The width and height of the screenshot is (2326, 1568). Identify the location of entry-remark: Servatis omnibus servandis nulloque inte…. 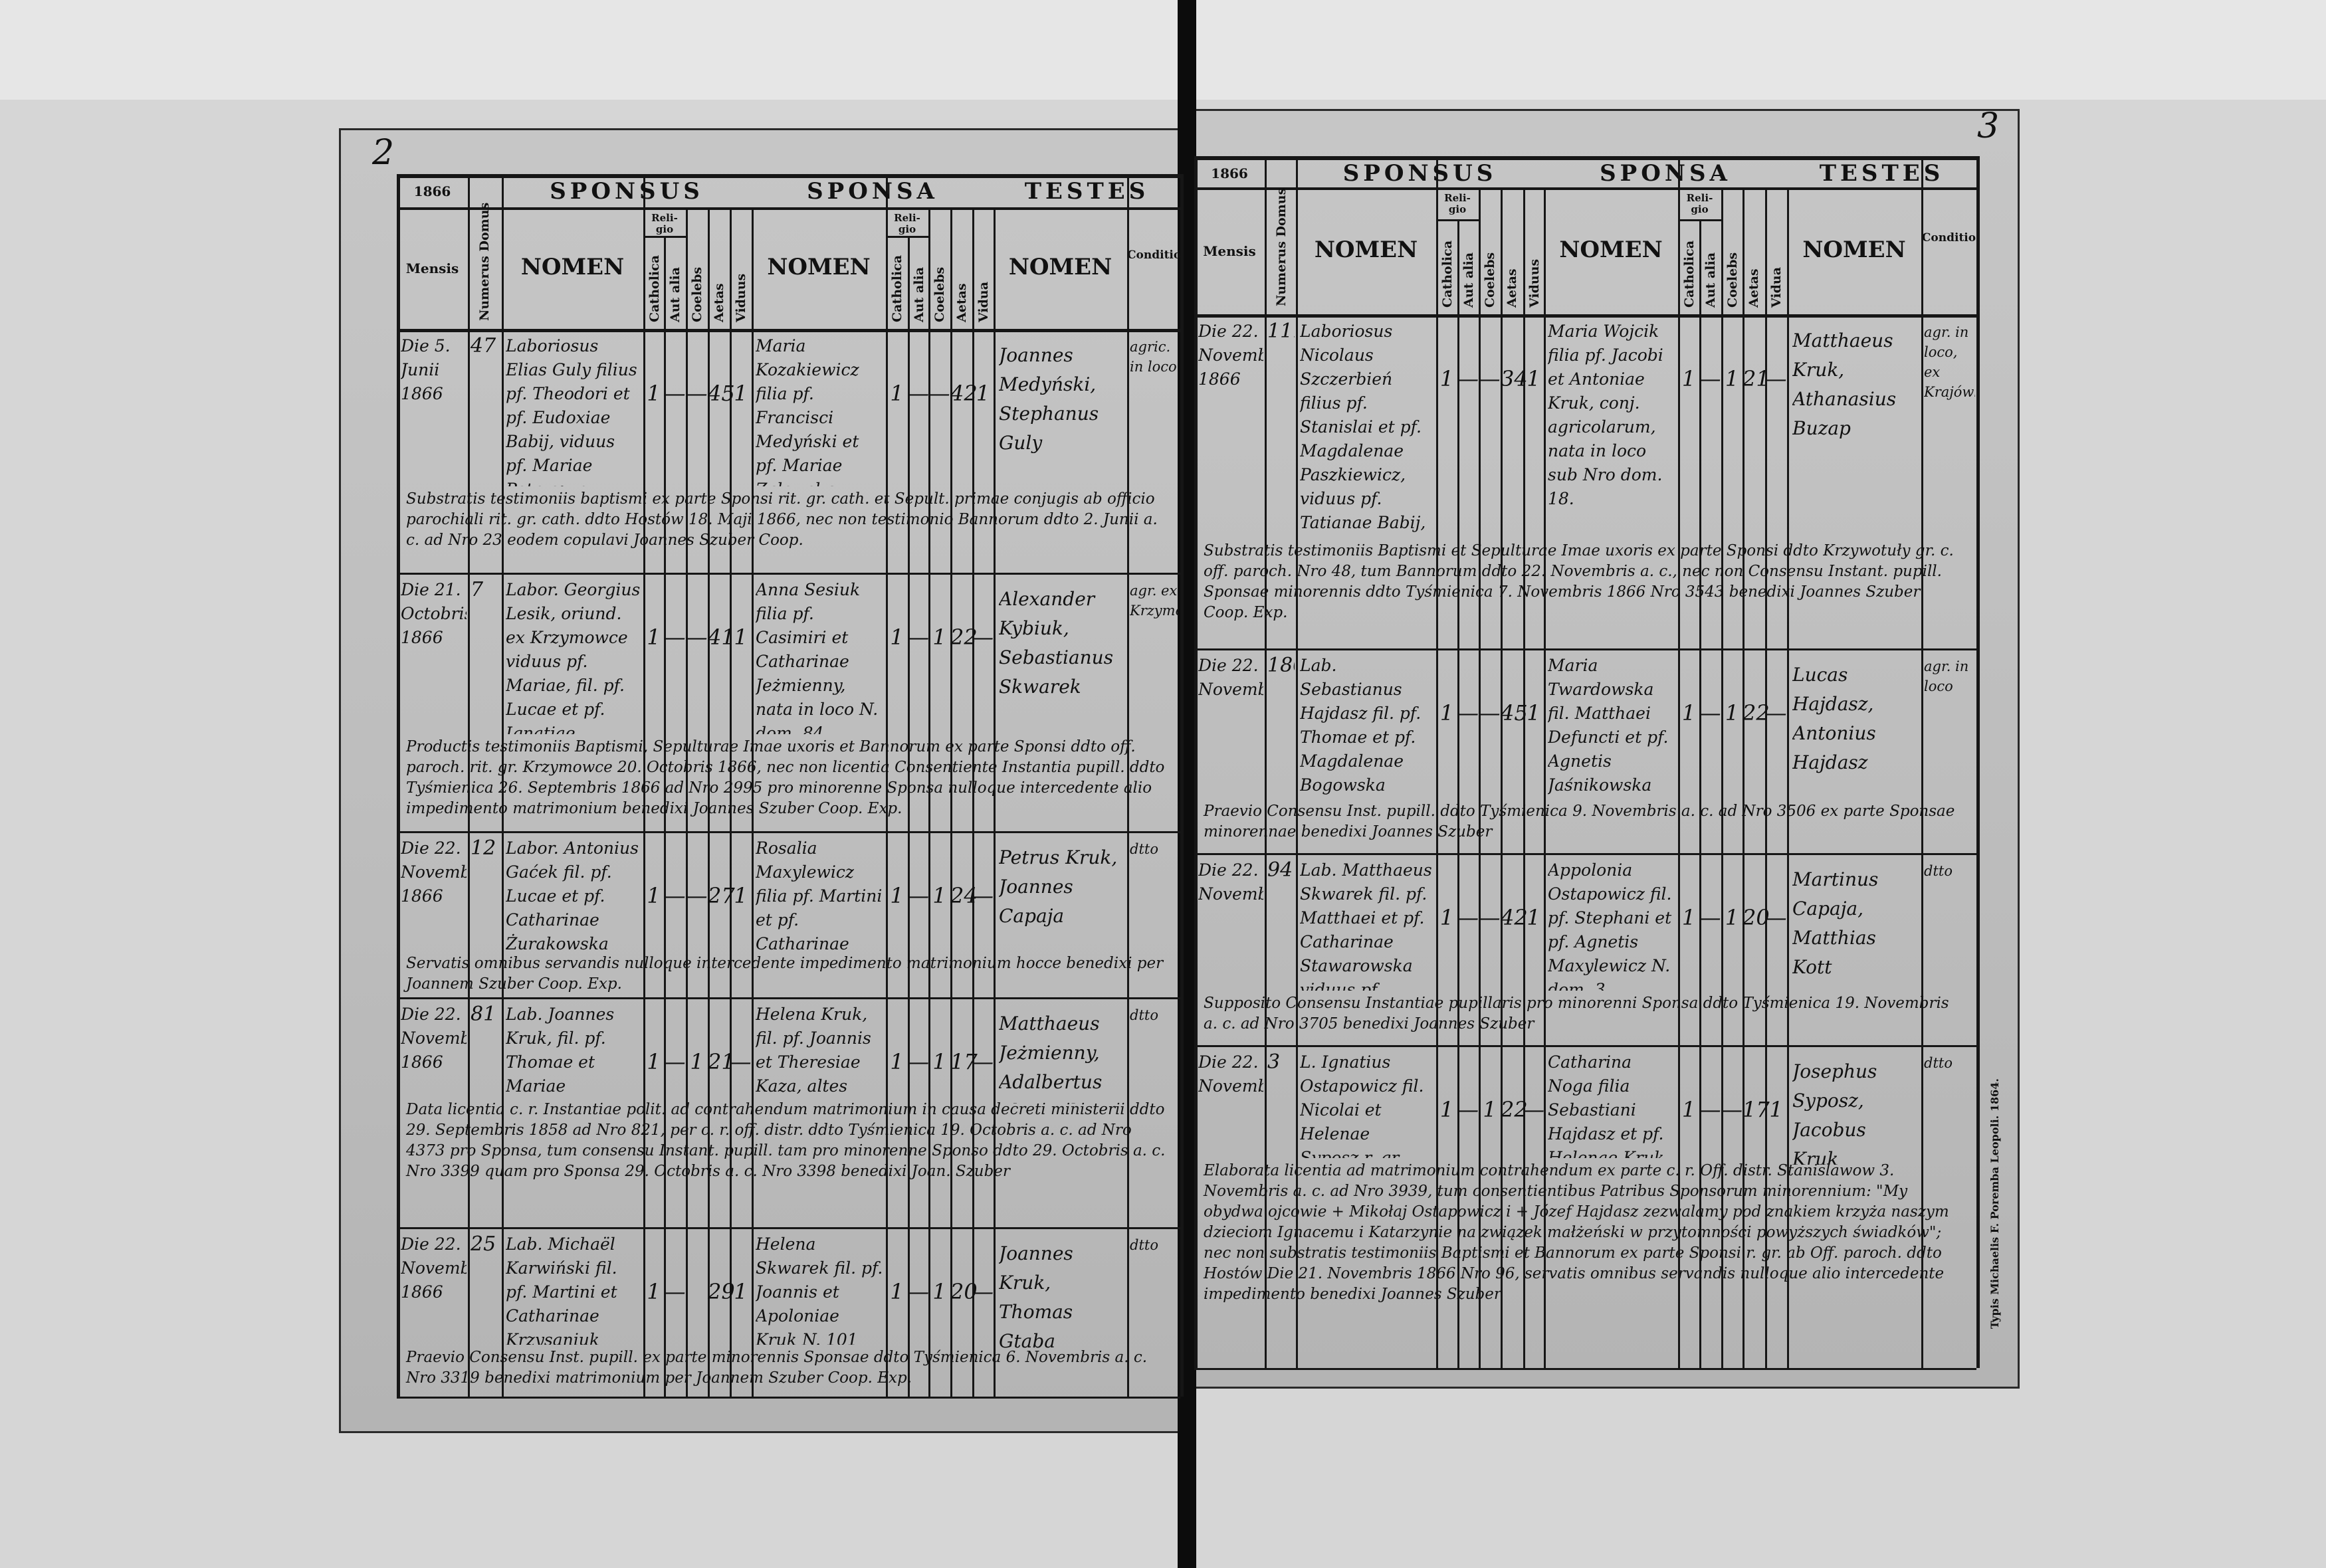
(785, 974).